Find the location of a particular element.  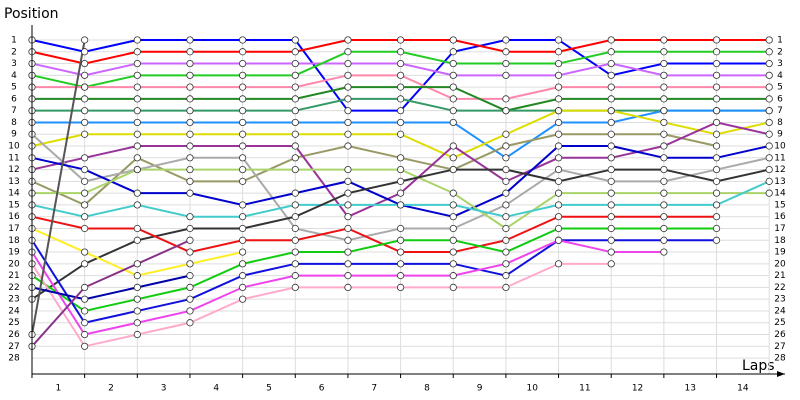

y-tick-label-right: 25 is located at coordinates (779, 323).